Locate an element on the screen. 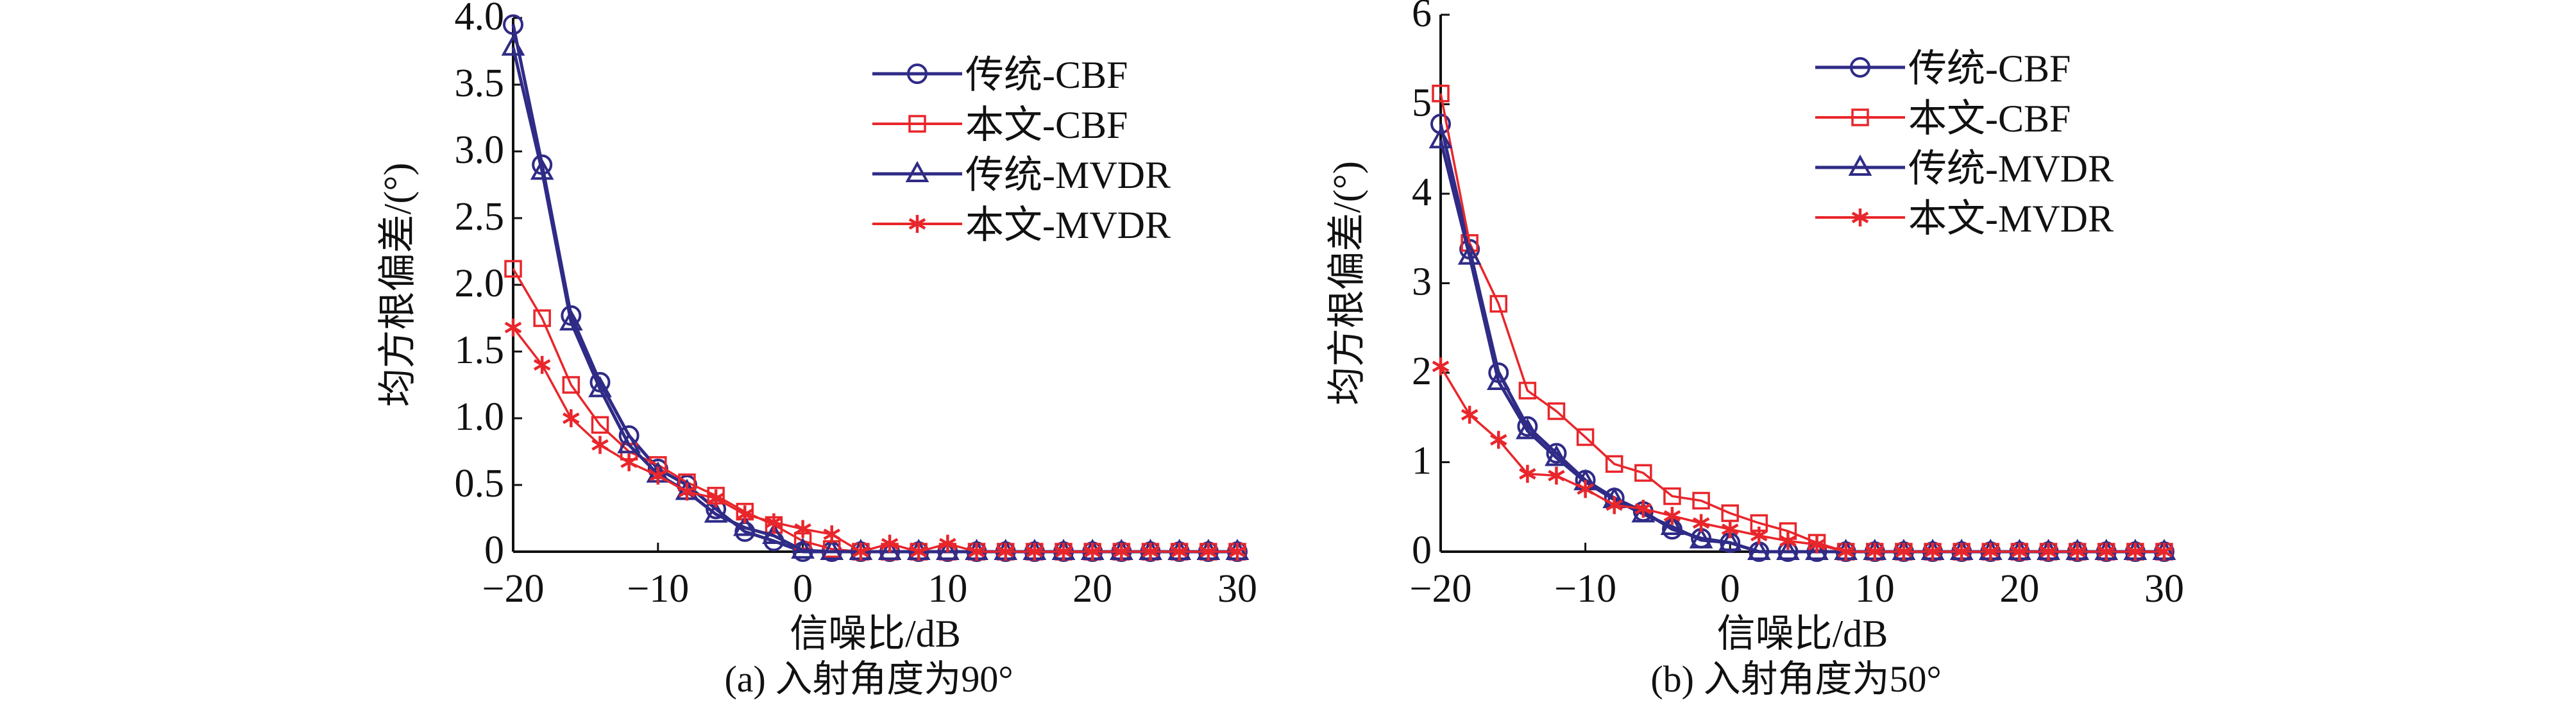 This screenshot has height=705, width=2576. legend-label: 传统-MVDR is located at coordinates (1068, 175).